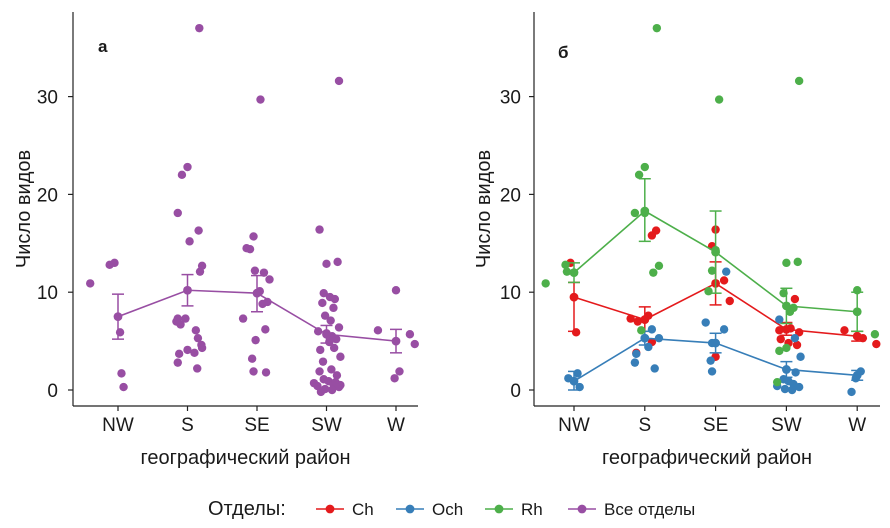  I want to click on legend: Отделы: Ch Och Rh Все отделы, so click(451, 509).